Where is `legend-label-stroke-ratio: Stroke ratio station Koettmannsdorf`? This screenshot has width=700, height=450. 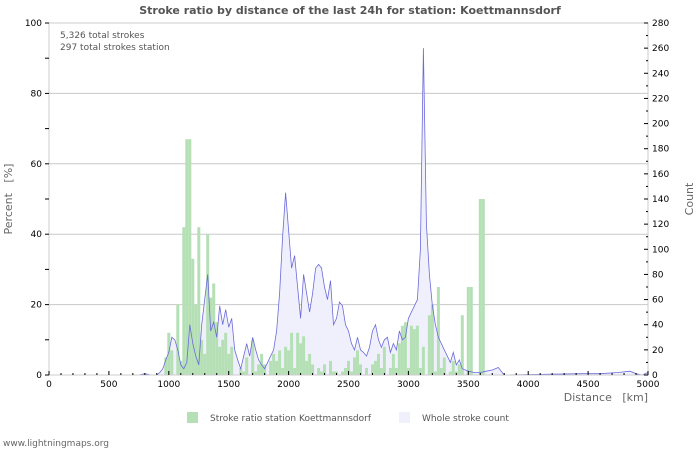 legend-label-stroke-ratio: Stroke ratio station Koettmannsdorf is located at coordinates (291, 419).